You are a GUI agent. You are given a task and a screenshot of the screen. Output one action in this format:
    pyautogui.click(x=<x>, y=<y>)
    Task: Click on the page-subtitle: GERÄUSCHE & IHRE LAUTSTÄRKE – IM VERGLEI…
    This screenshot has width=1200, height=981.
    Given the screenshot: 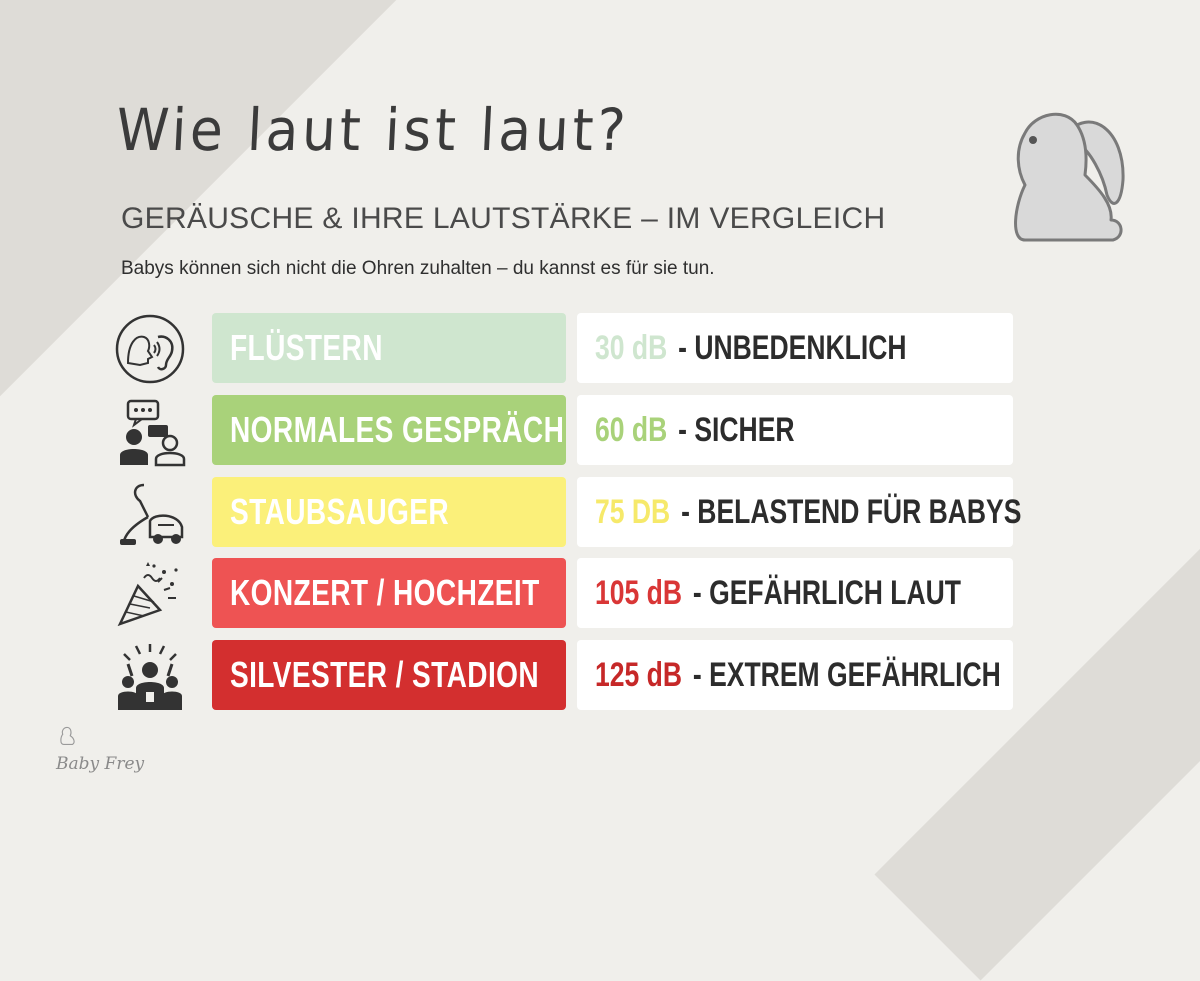 What is the action you would take?
    pyautogui.click(x=503, y=218)
    